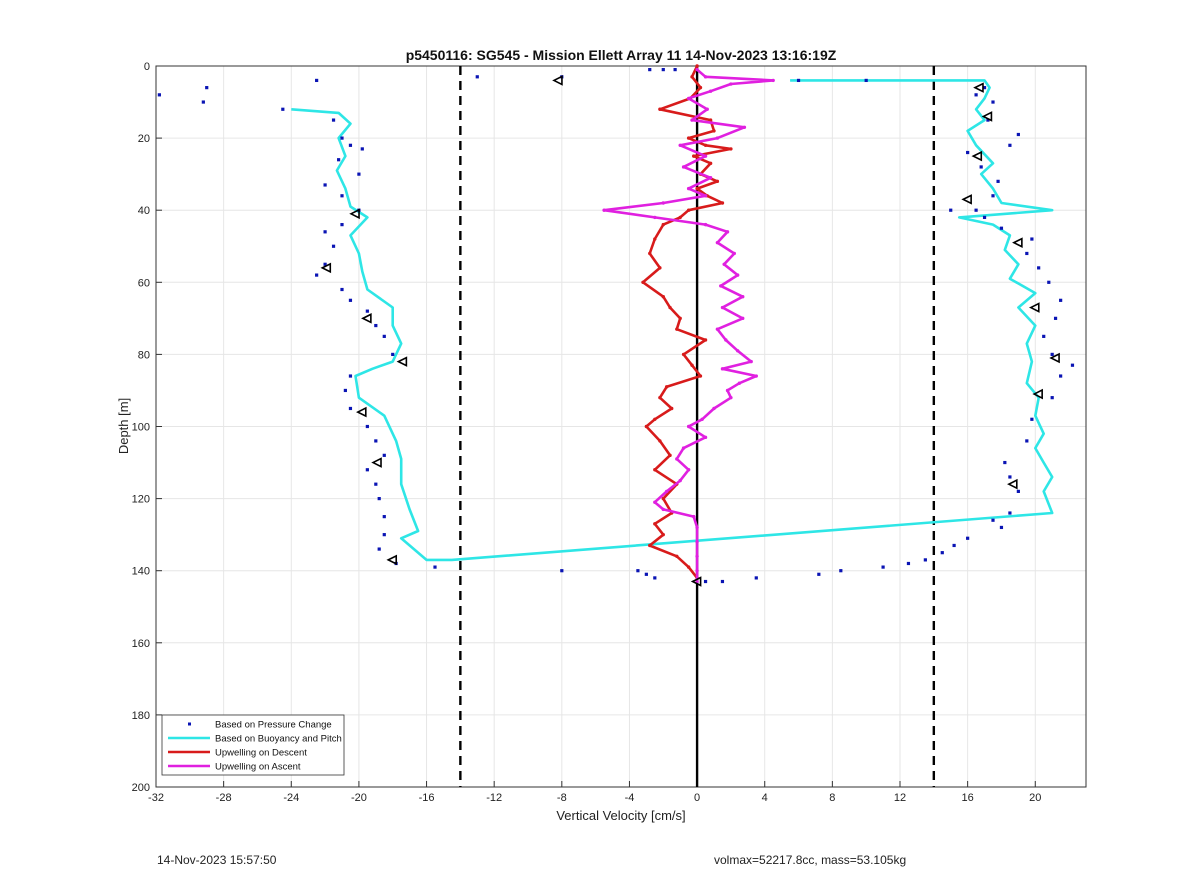  Describe the element at coordinates (562, 798) in the screenshot. I see `x-tick-label: -8` at that location.